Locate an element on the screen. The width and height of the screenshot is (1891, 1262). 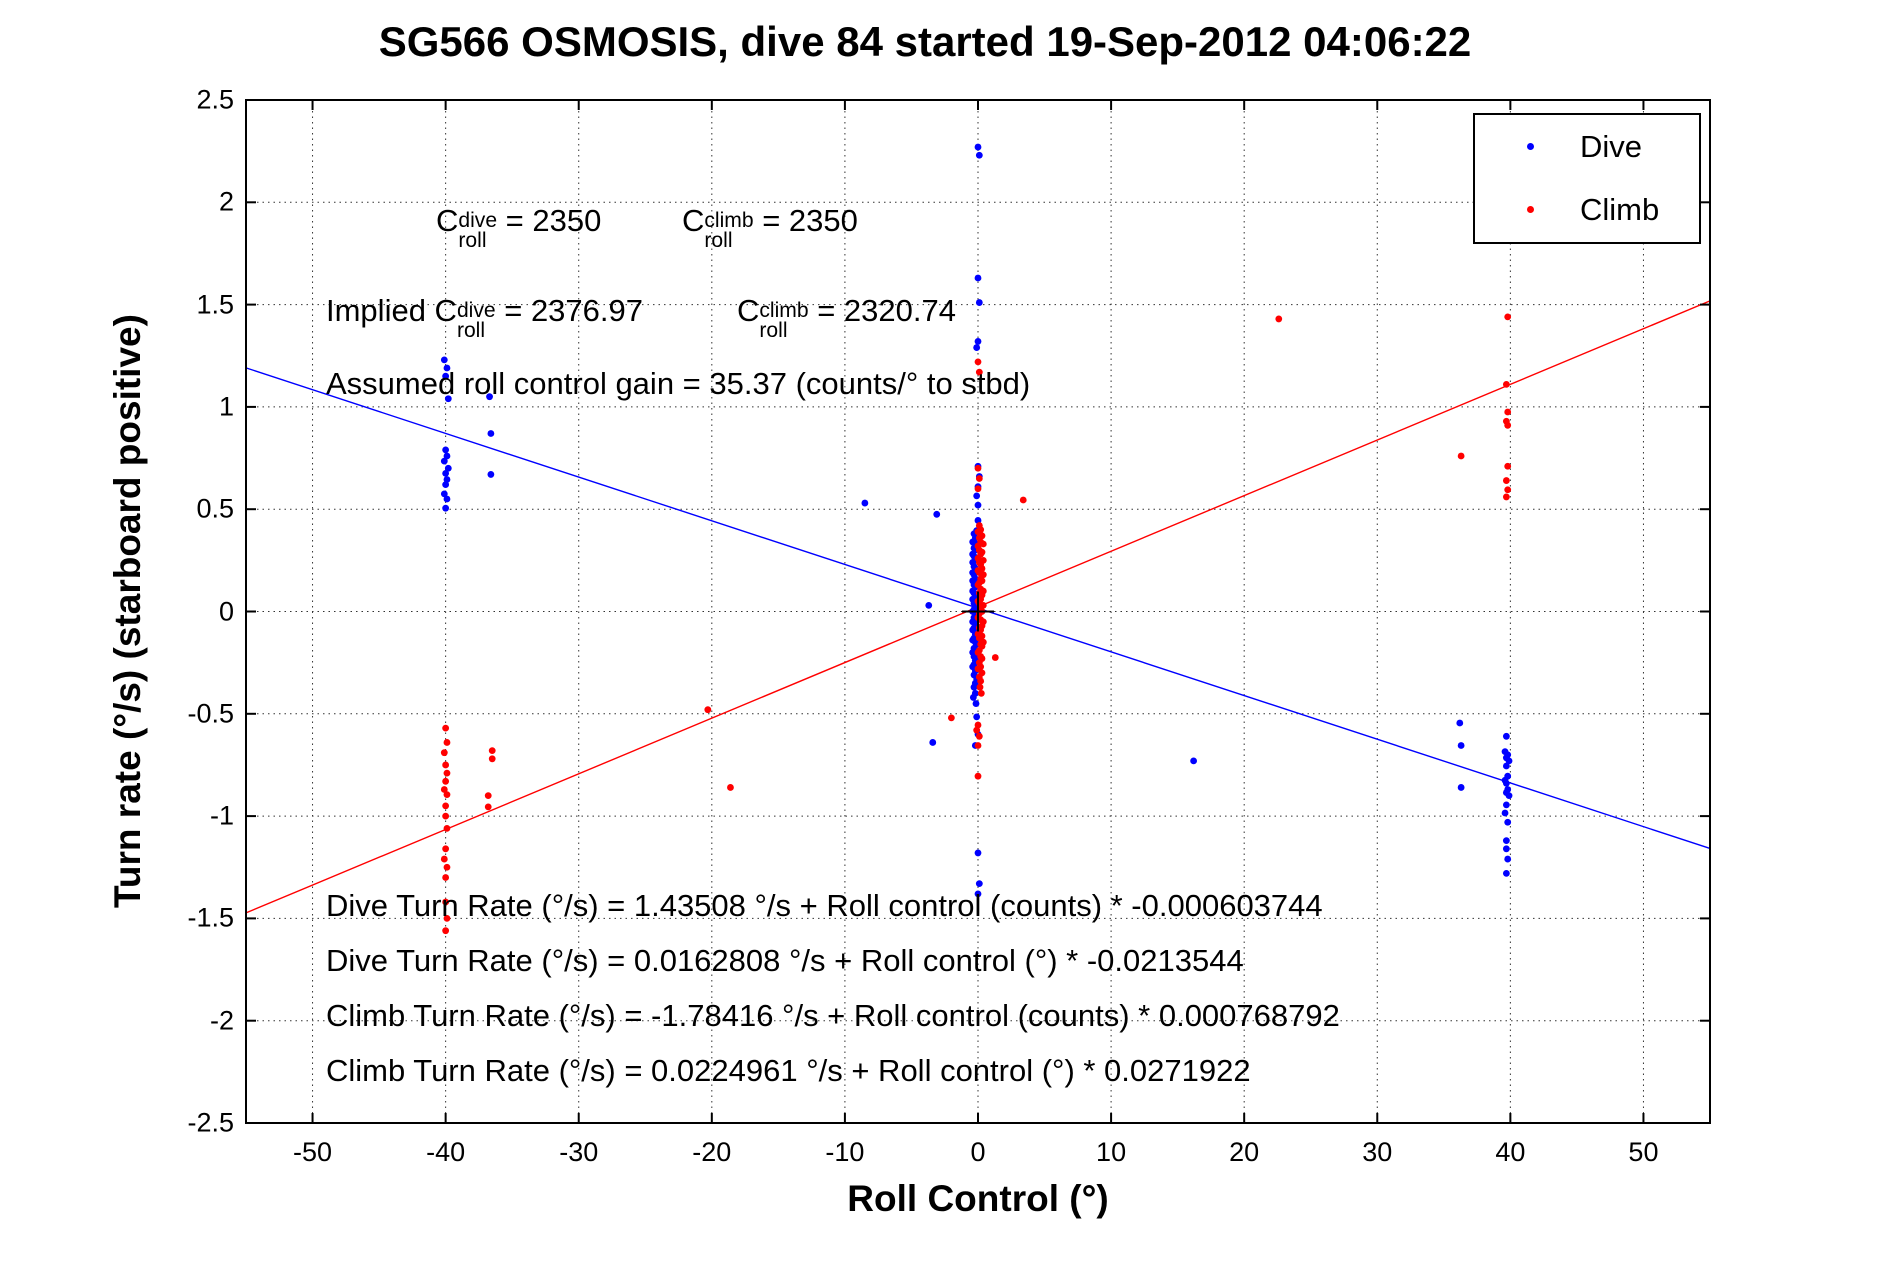
x-tick-label: -20 is located at coordinates (712, 1152).